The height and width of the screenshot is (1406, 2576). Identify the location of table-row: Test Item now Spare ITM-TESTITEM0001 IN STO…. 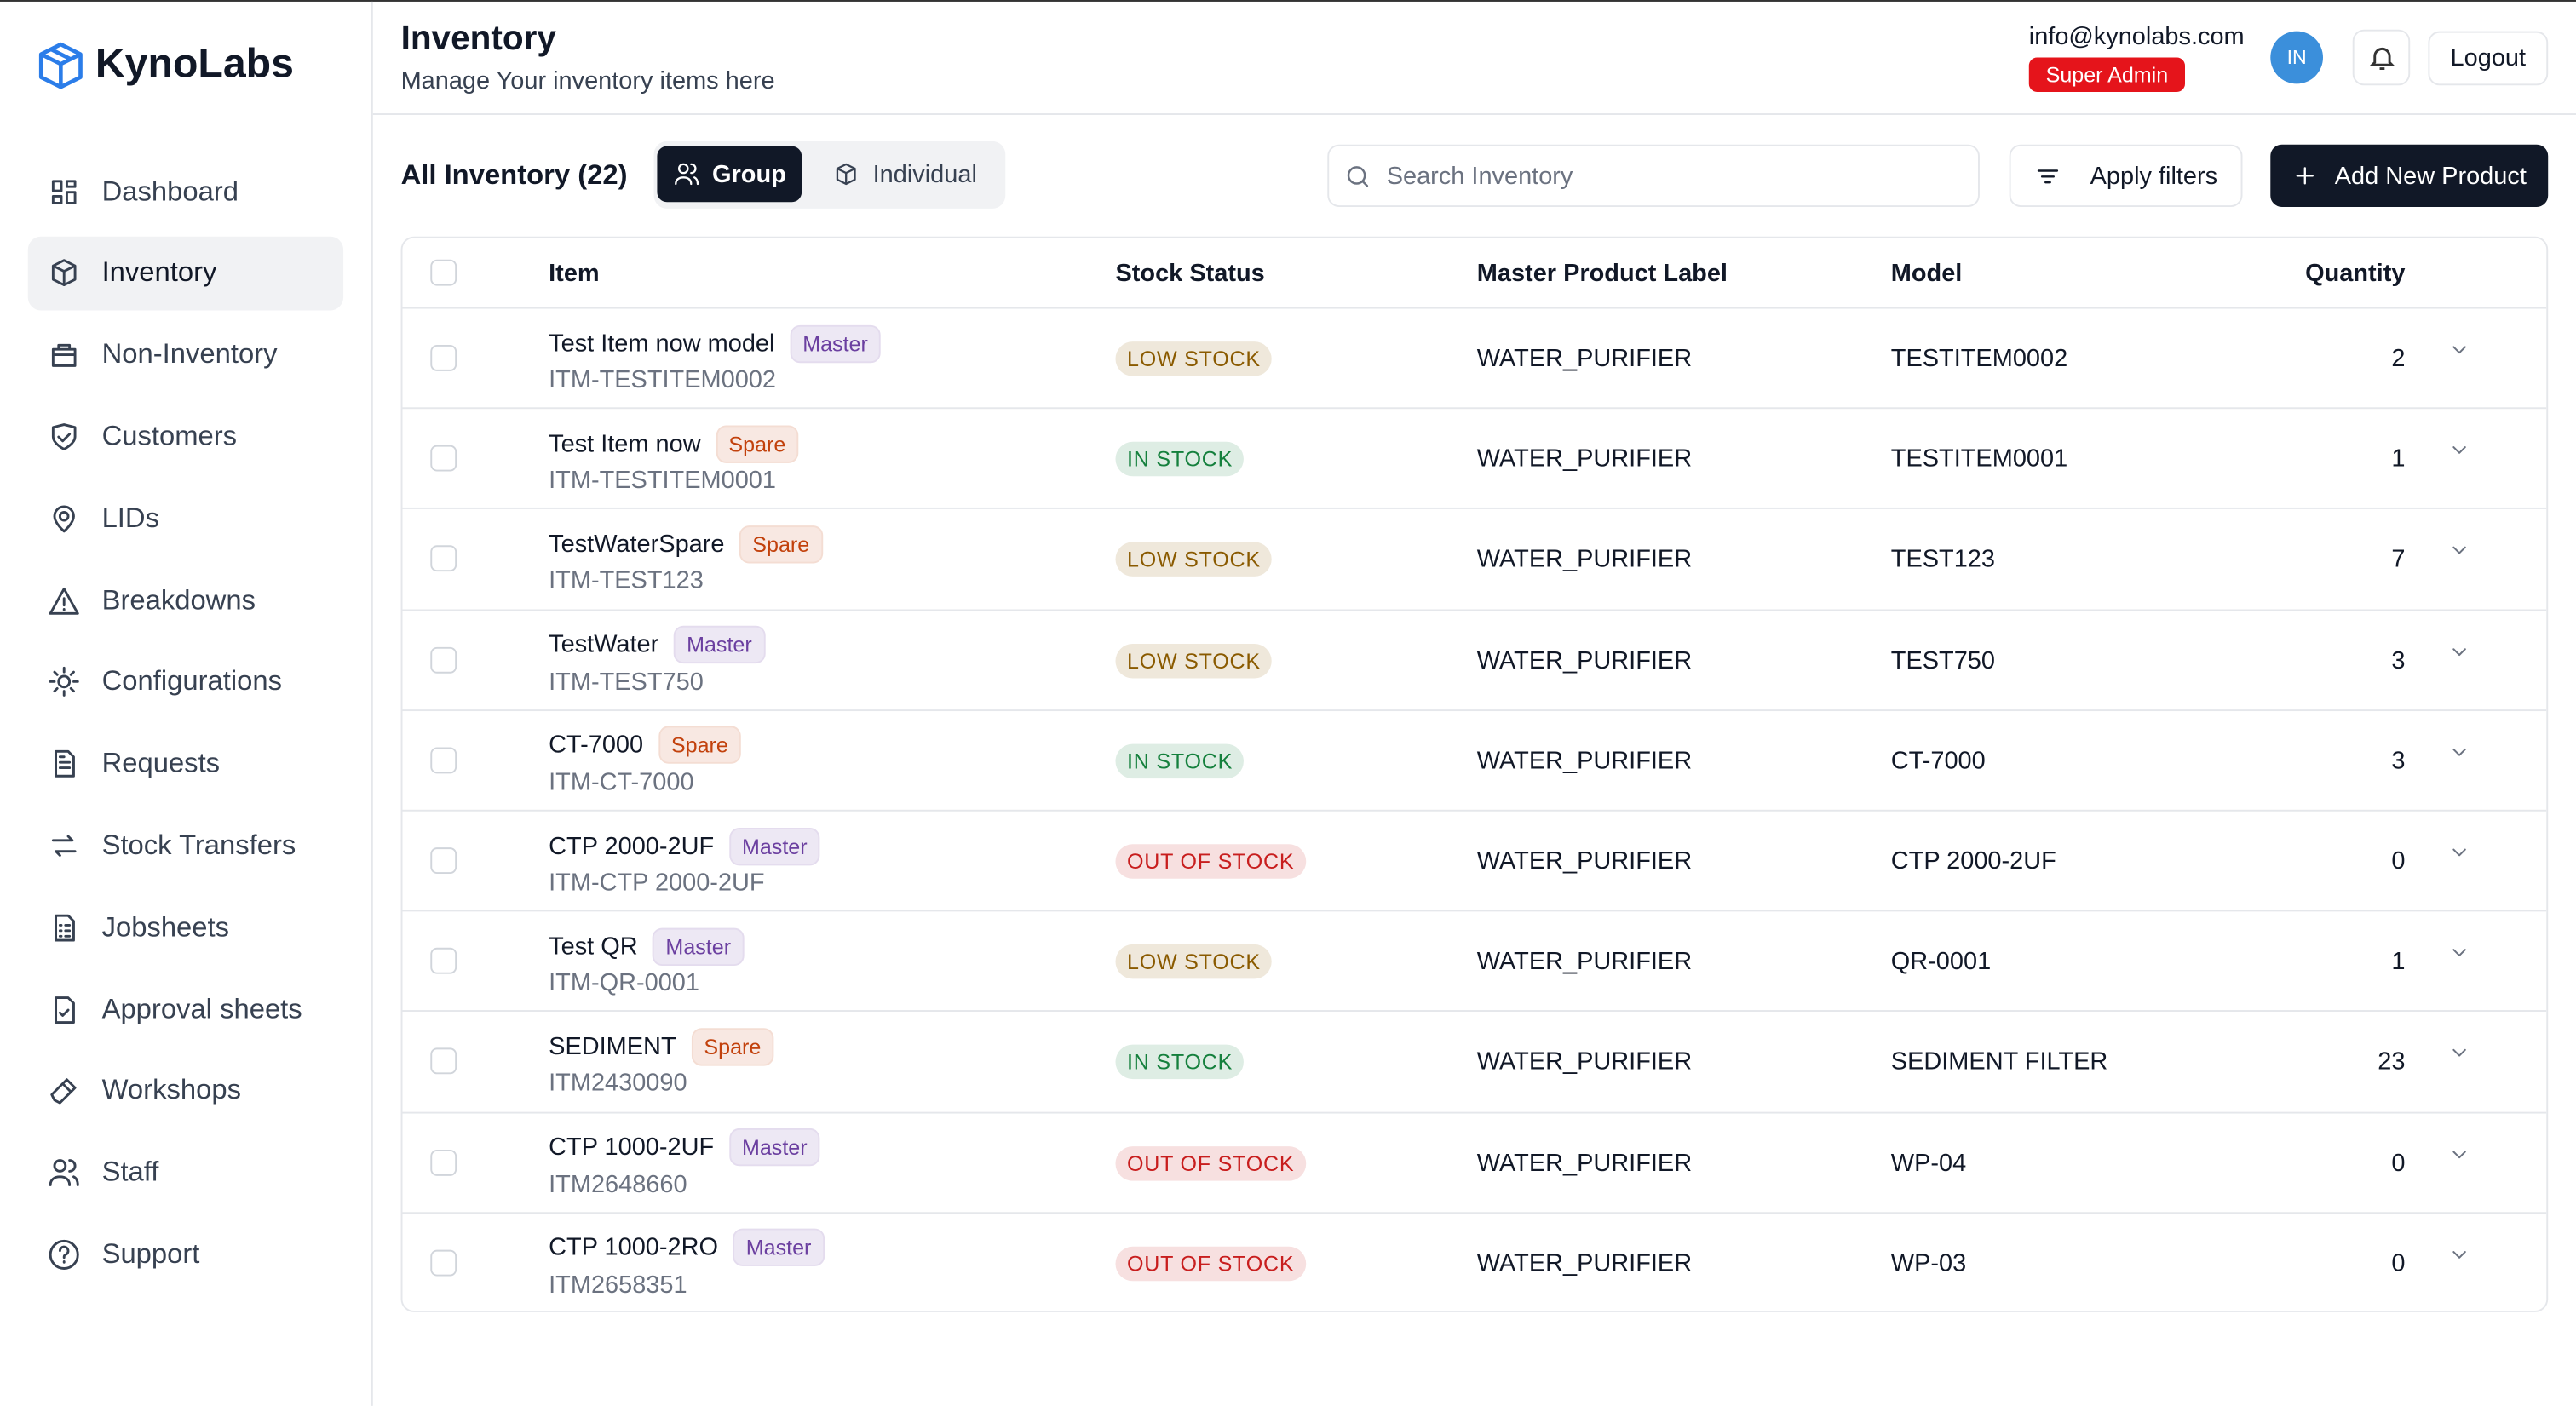
(1474, 458).